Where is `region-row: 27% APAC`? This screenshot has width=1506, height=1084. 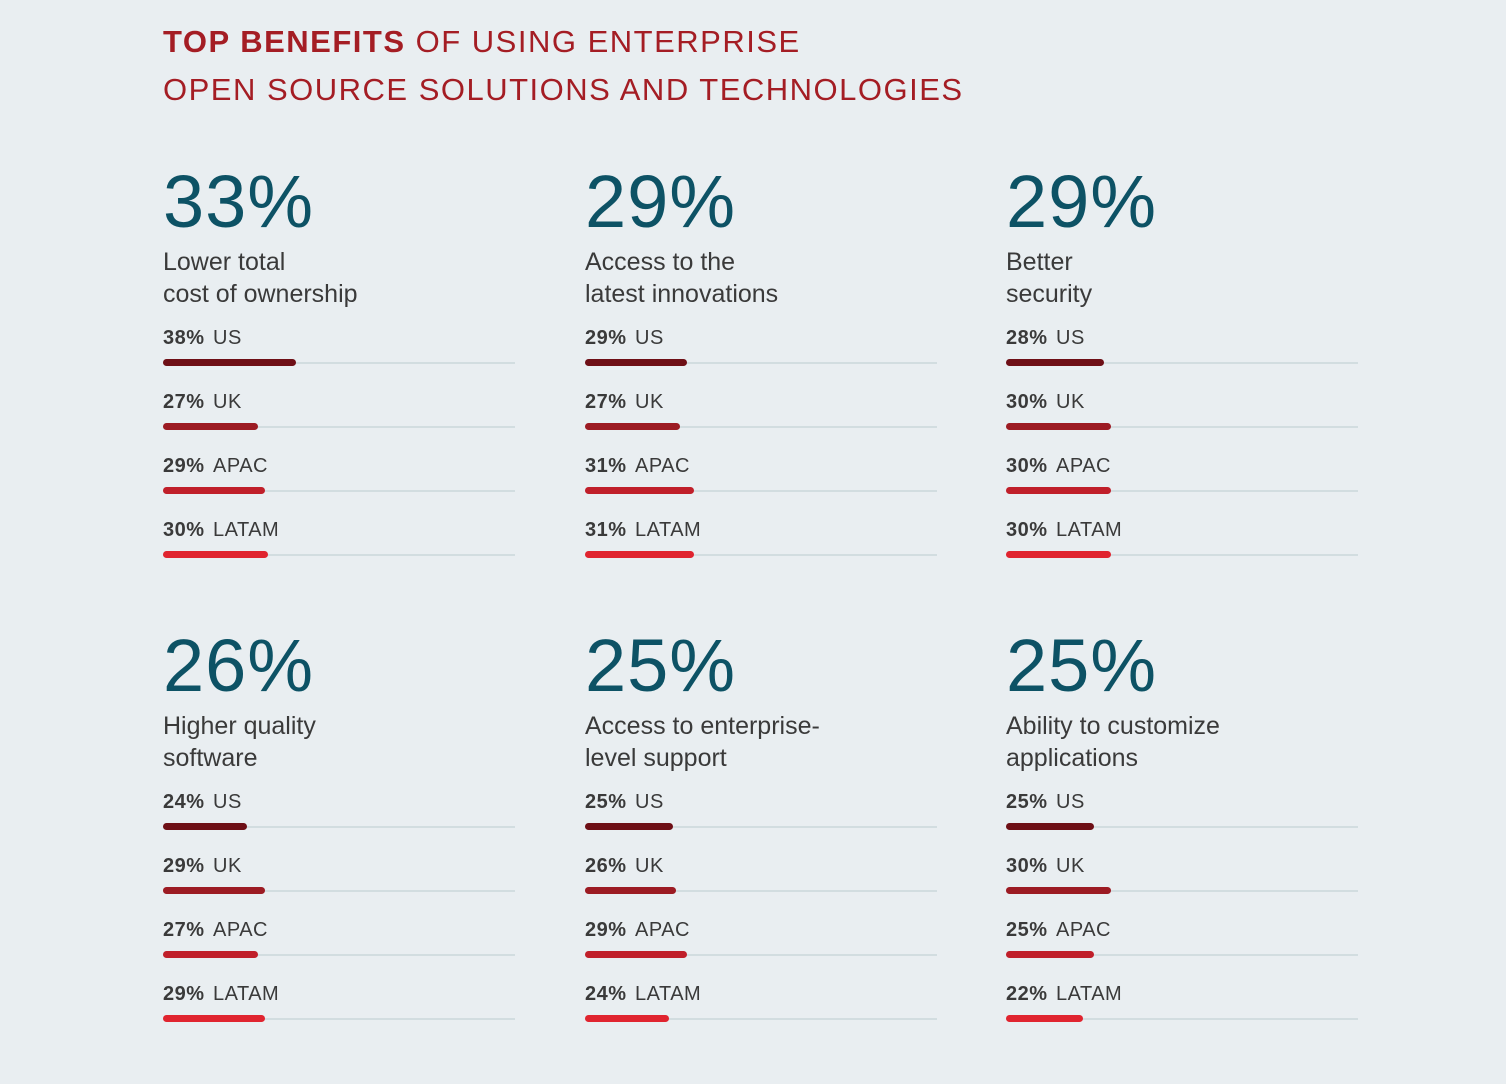
region-row: 27% APAC is located at coordinates (339, 950).